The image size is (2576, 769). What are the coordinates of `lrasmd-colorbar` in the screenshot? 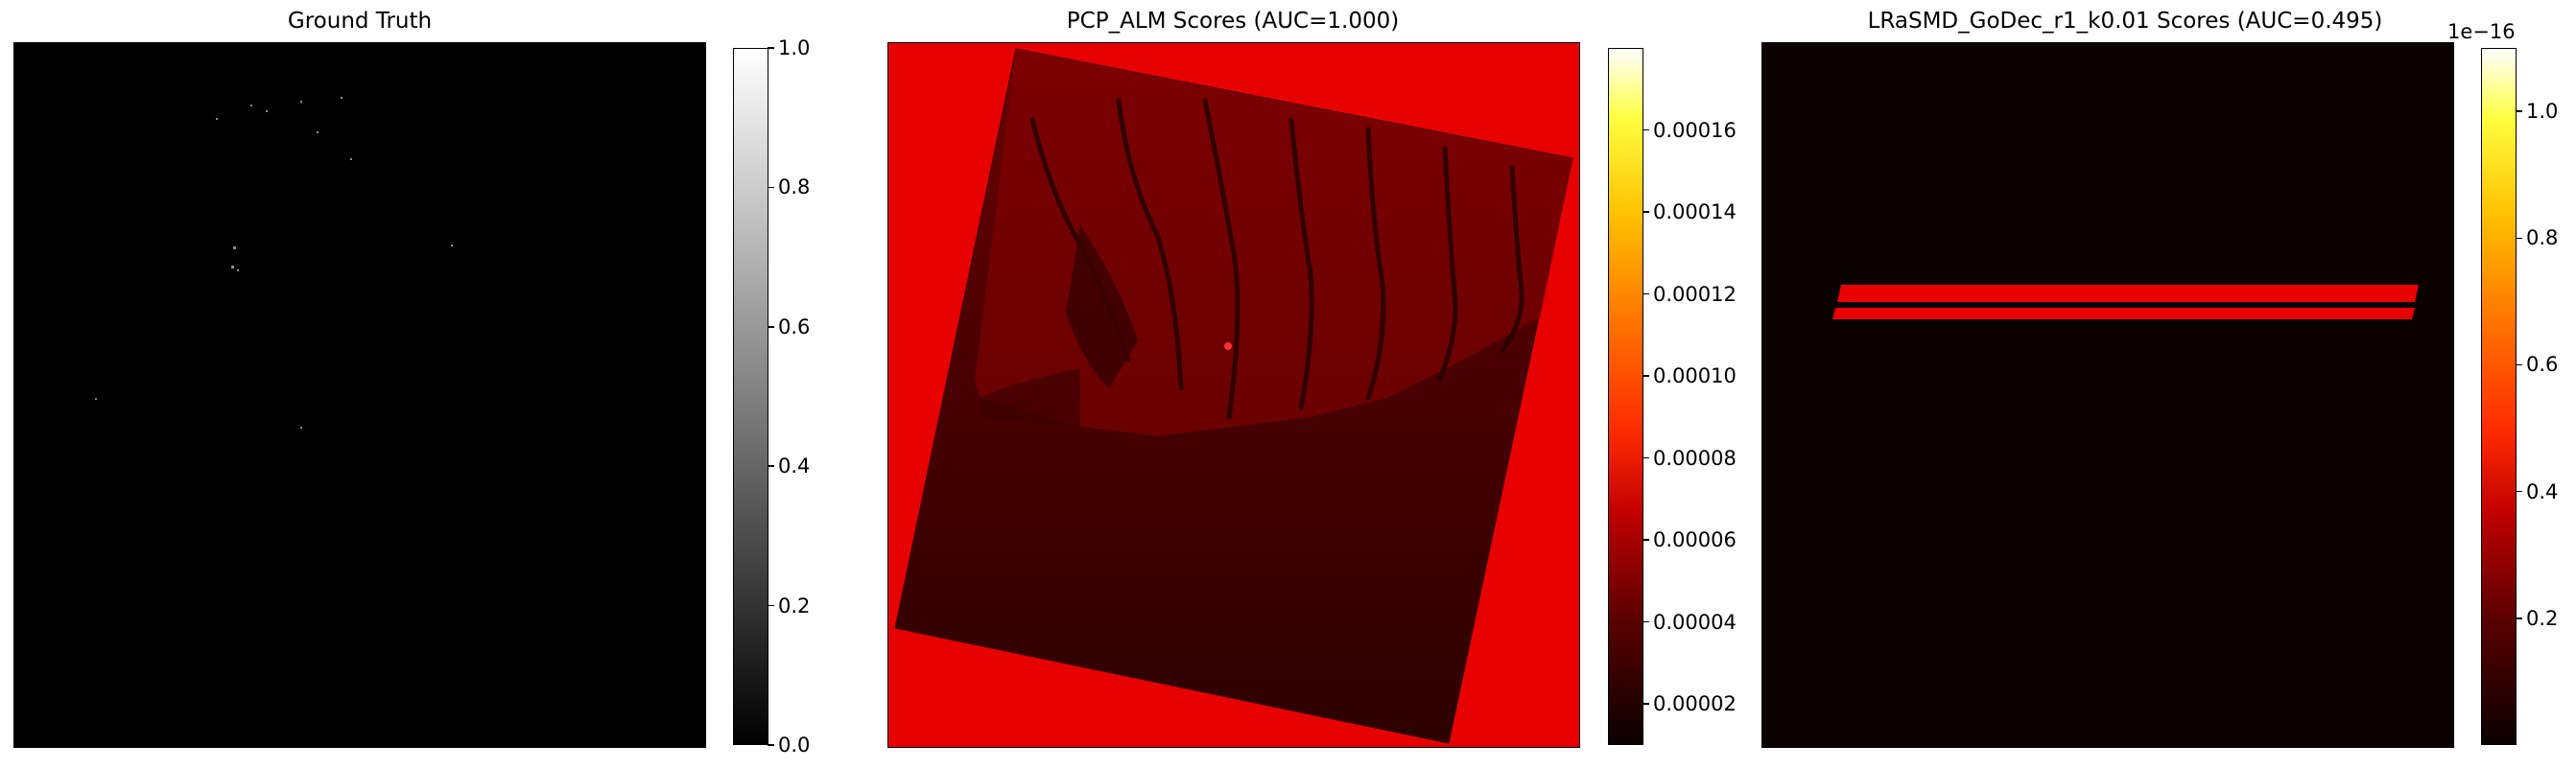 It's located at (2499, 396).